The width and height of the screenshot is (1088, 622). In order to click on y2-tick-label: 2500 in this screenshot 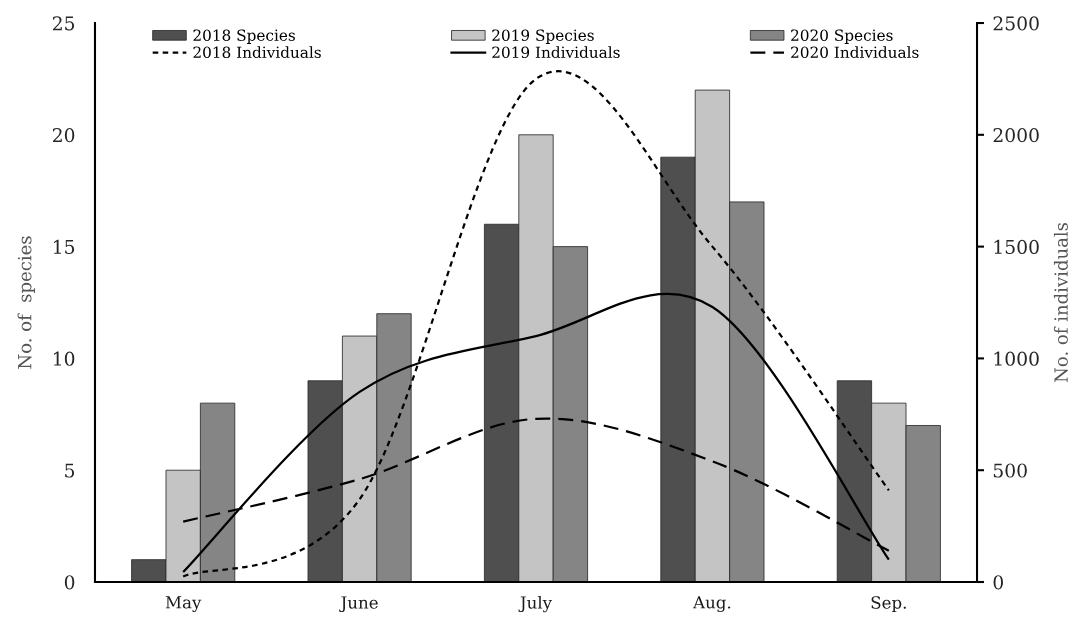, I will do `click(1016, 23)`.